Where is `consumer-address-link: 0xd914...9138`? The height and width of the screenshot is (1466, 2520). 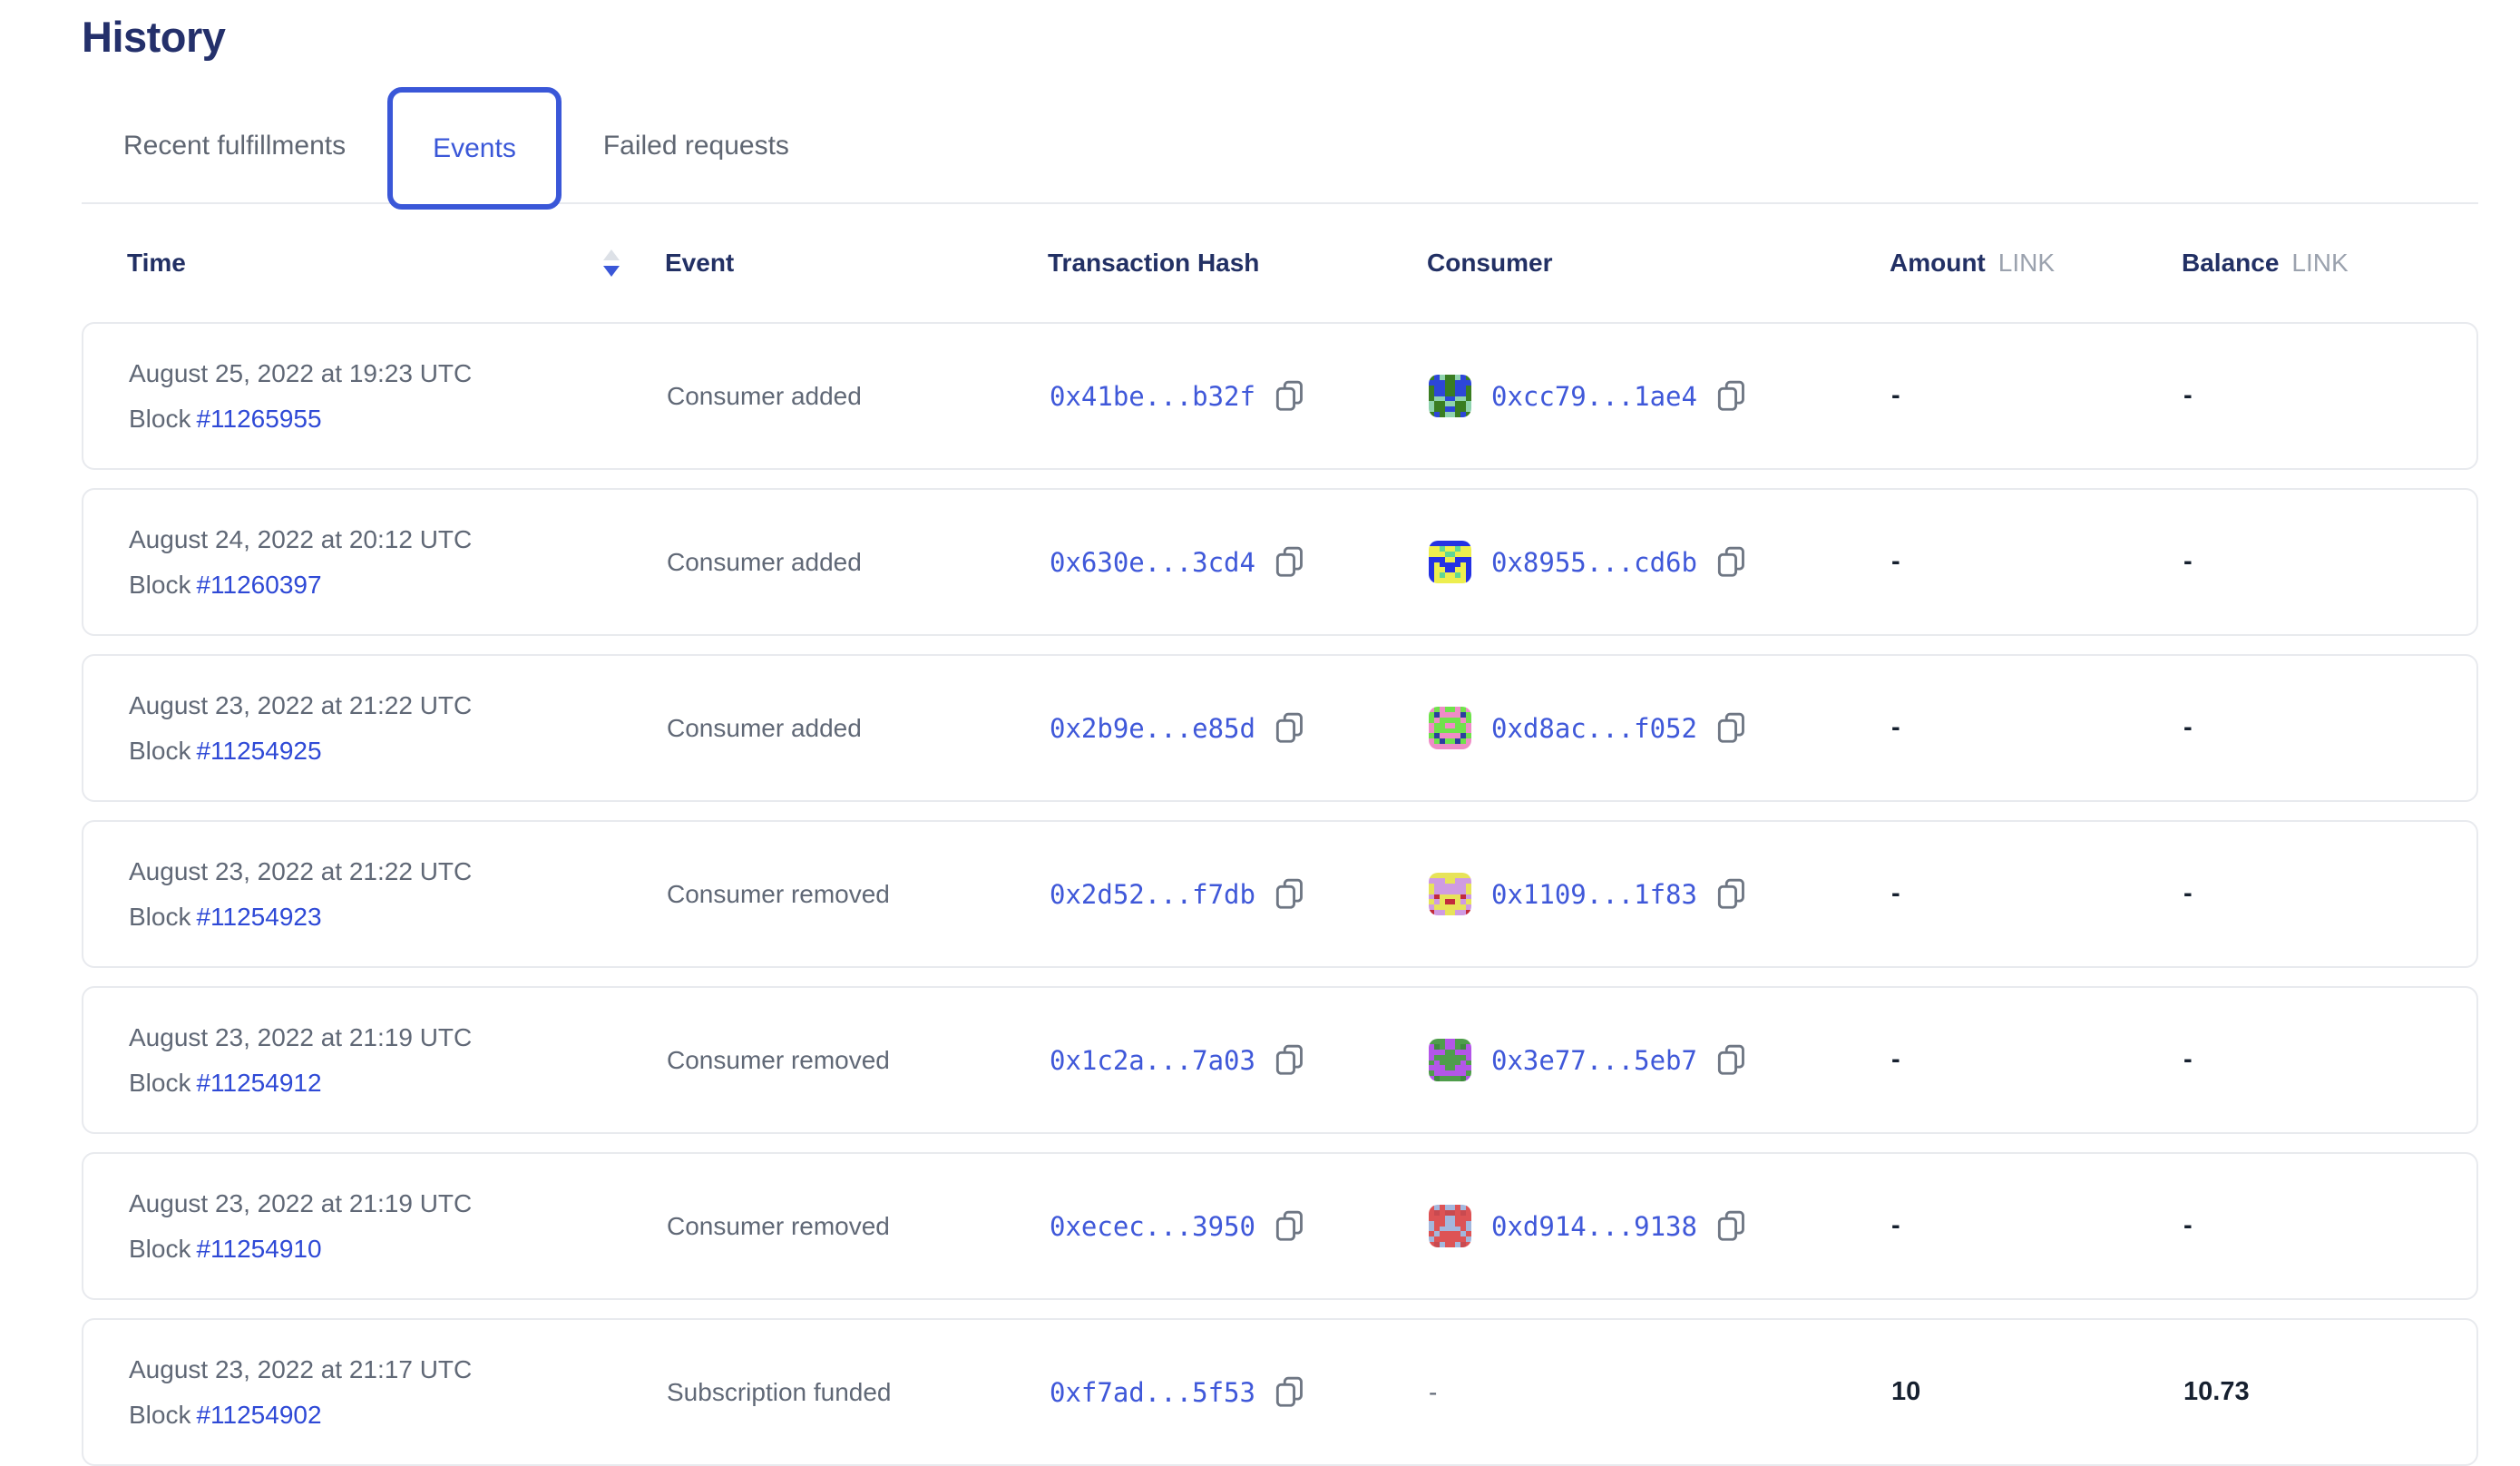 consumer-address-link: 0xd914...9138 is located at coordinates (1594, 1226).